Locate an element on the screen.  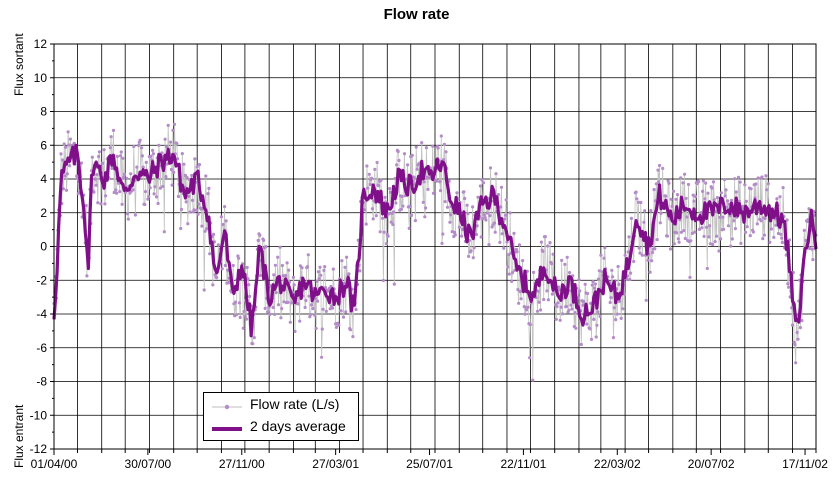
chart-title: Flow rate is located at coordinates (416, 14).